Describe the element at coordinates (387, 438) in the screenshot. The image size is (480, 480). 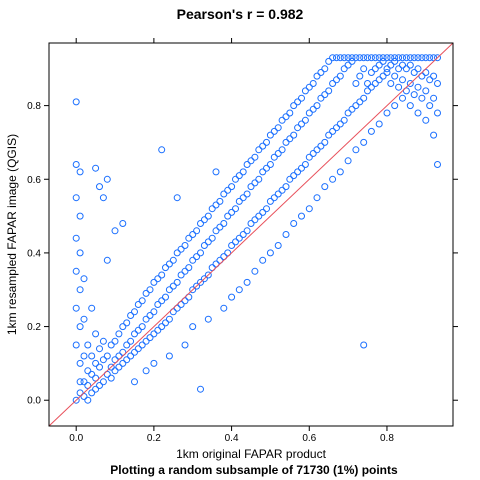
I see `x-tick-label: 0.8` at that location.